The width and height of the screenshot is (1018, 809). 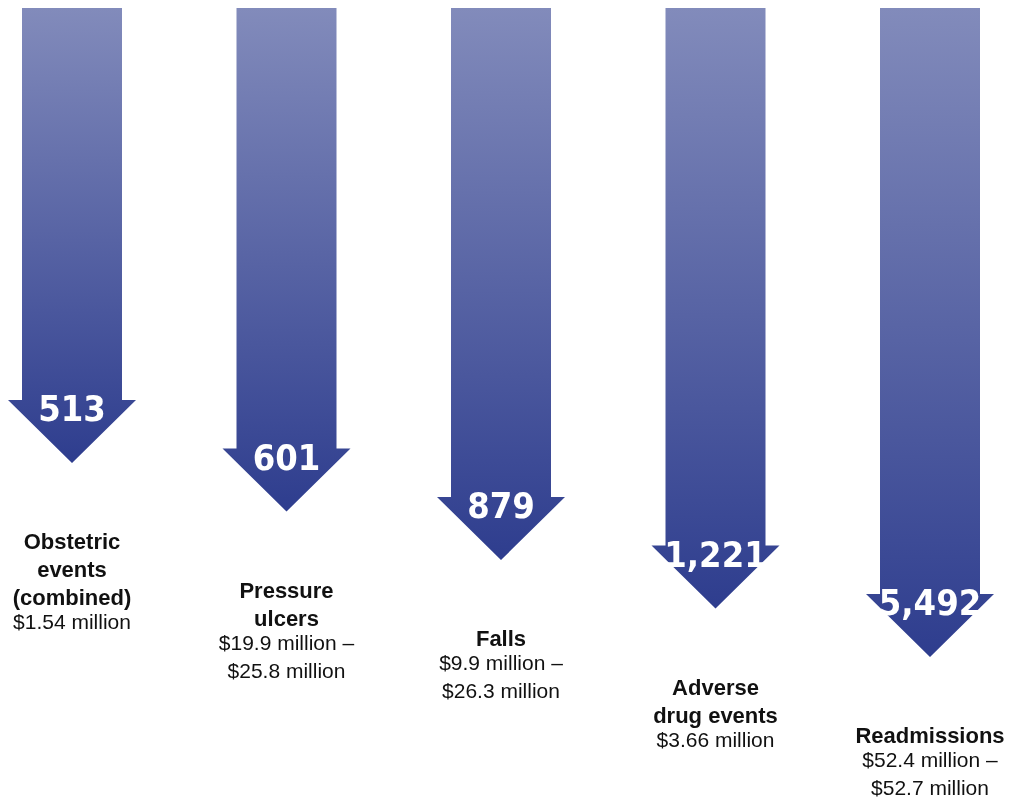 I want to click on category-label: Falls, so click(x=501, y=638).